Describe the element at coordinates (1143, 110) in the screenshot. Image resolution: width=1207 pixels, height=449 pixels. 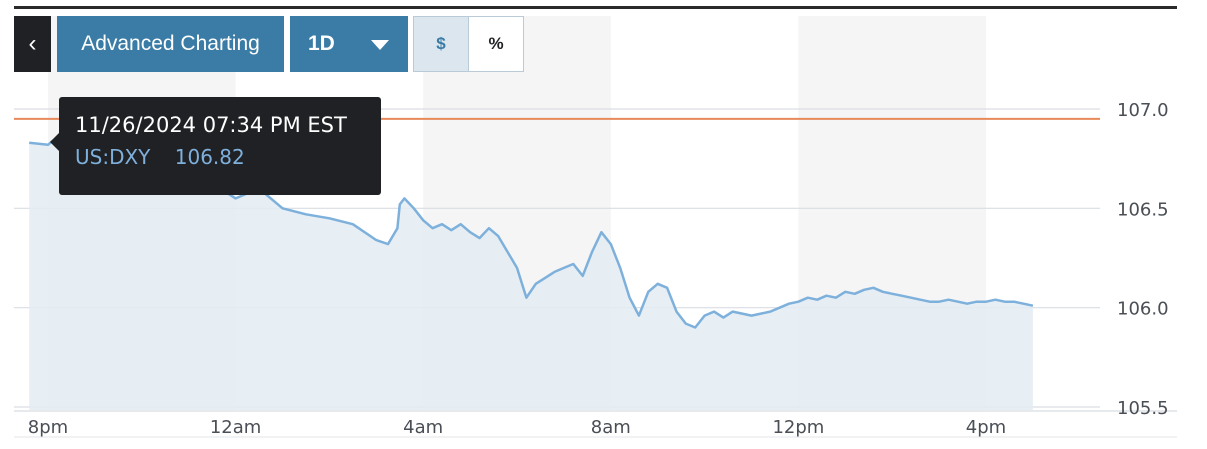
I see `y-tick-label: 107.0` at that location.